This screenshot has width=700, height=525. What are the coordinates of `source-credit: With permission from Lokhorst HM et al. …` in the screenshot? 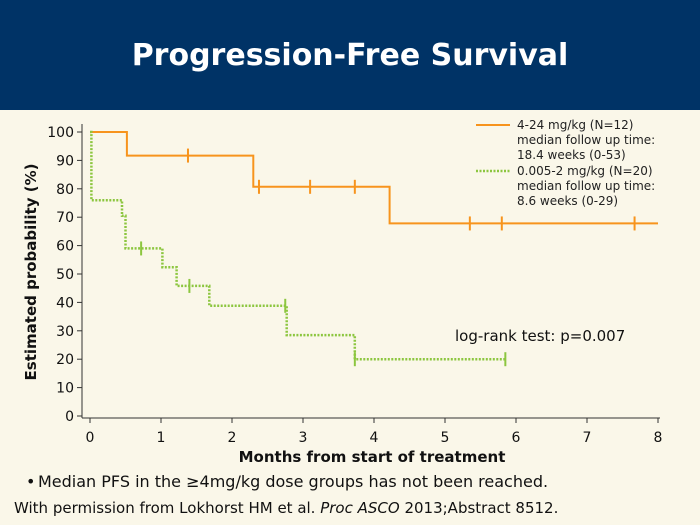 It's located at (286, 508).